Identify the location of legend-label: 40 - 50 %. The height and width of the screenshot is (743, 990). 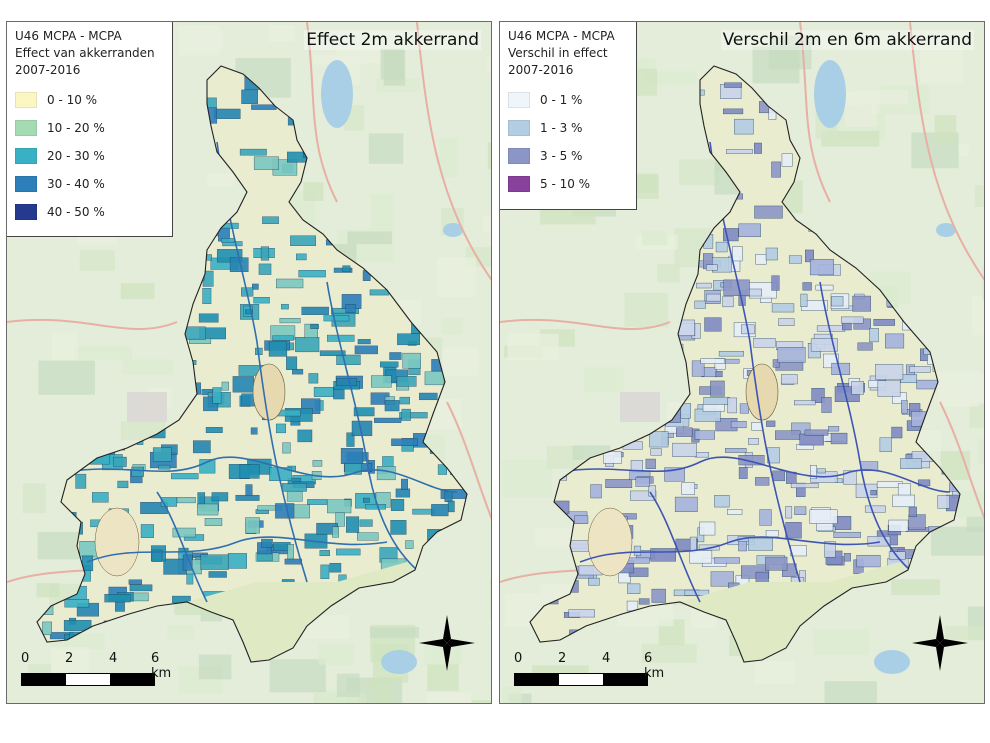
(76, 212).